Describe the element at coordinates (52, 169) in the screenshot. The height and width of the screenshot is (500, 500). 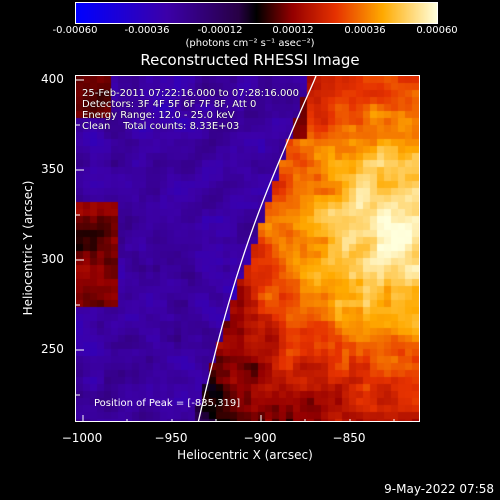
I see `y-tick-label: 350` at that location.